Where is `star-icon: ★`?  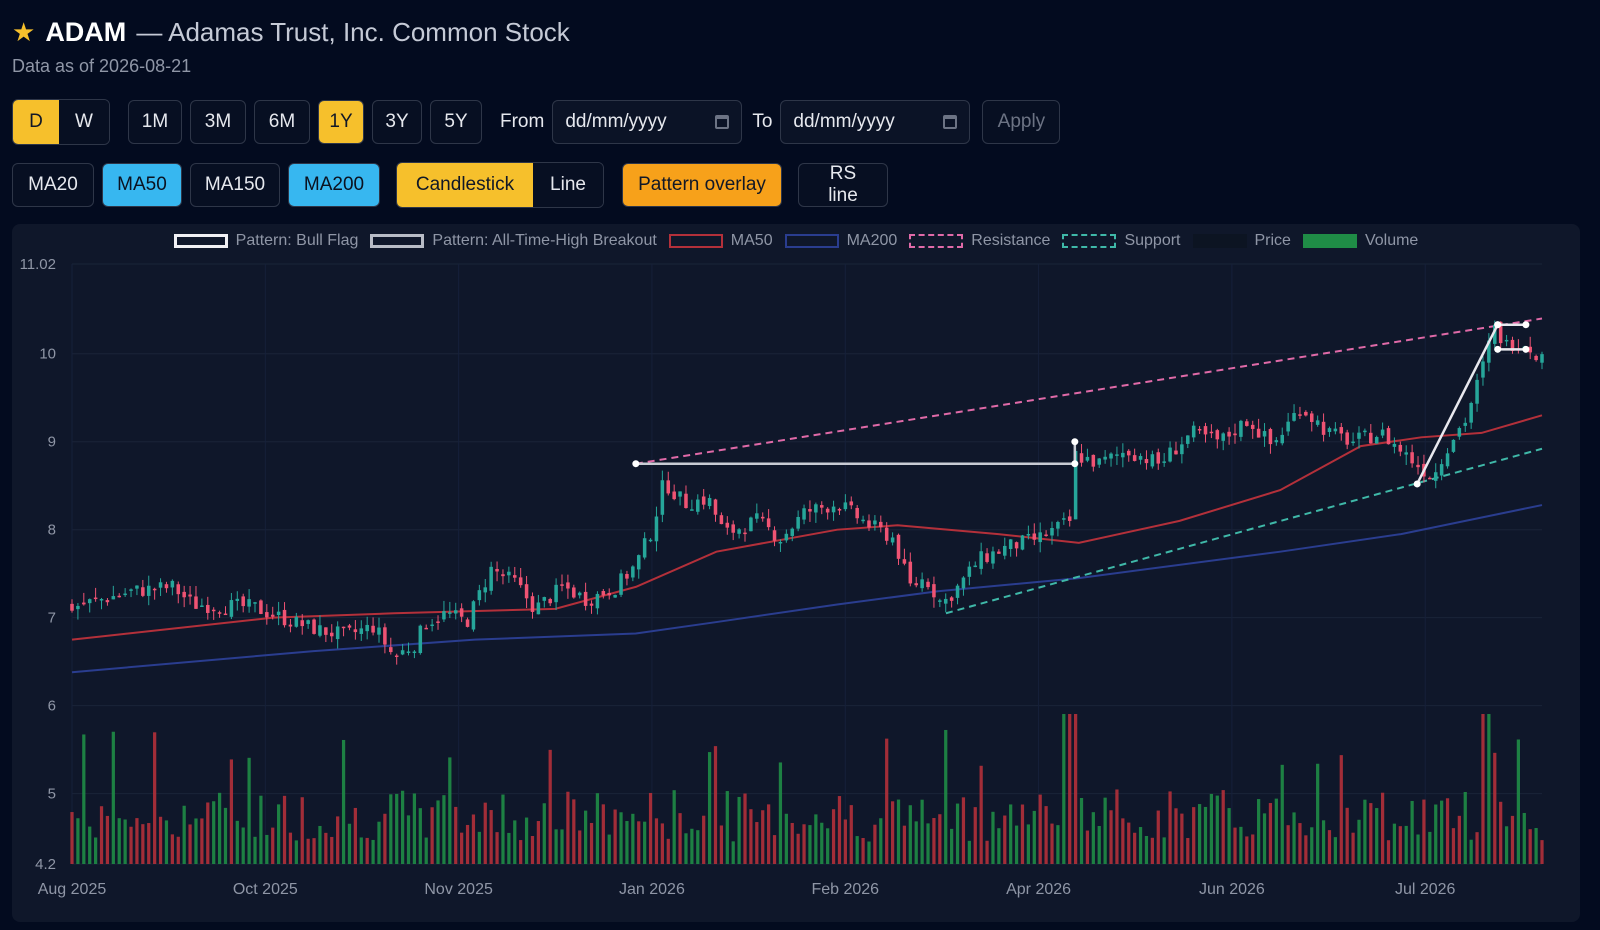 star-icon: ★ is located at coordinates (24, 32).